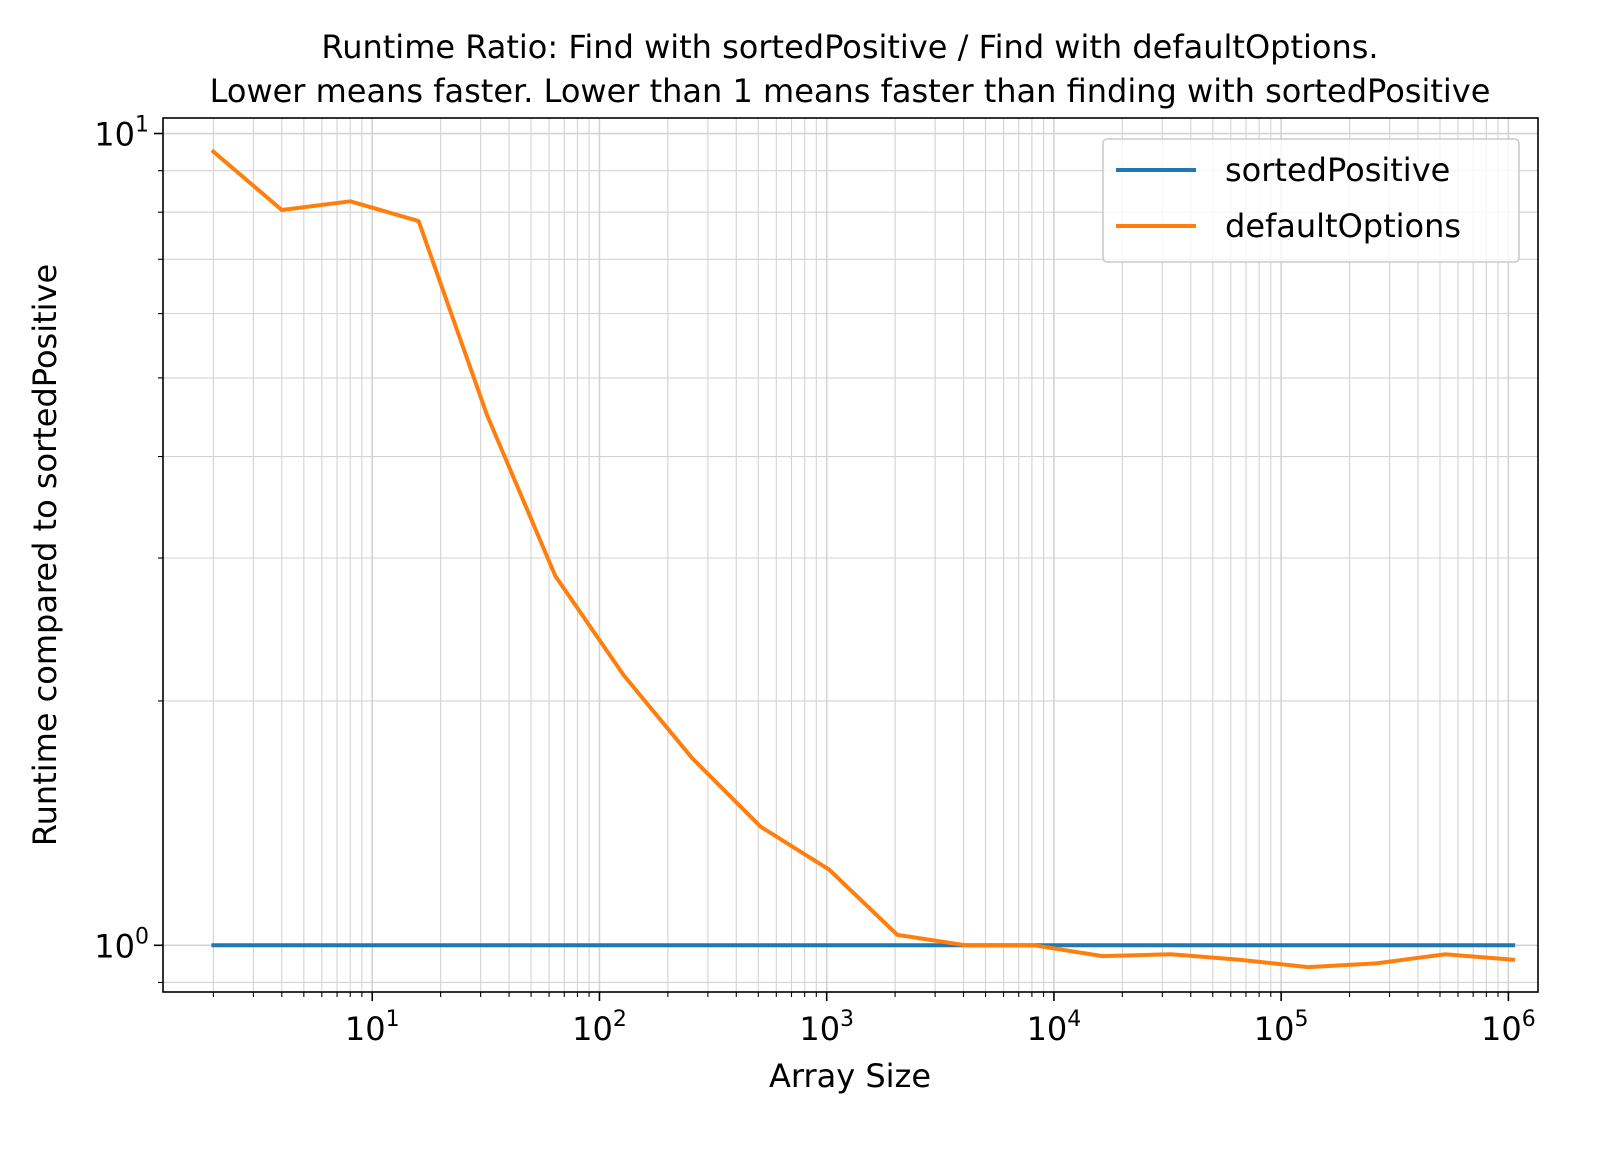  I want to click on y-tick-label: 100, so click(121, 944).